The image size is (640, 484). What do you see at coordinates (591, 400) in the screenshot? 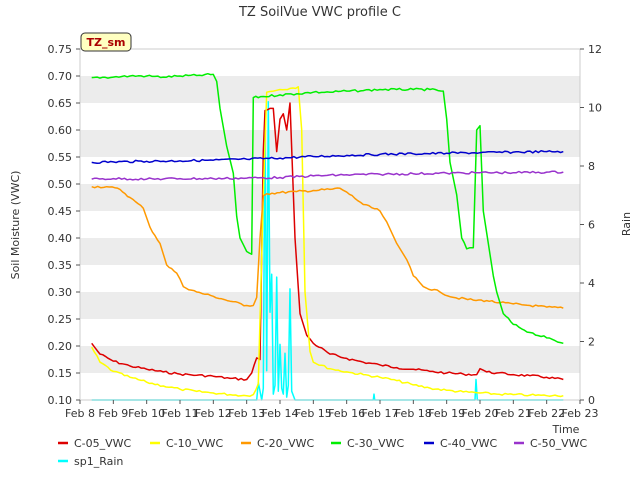
I see `y2-tick-label: 0` at bounding box center [591, 400].